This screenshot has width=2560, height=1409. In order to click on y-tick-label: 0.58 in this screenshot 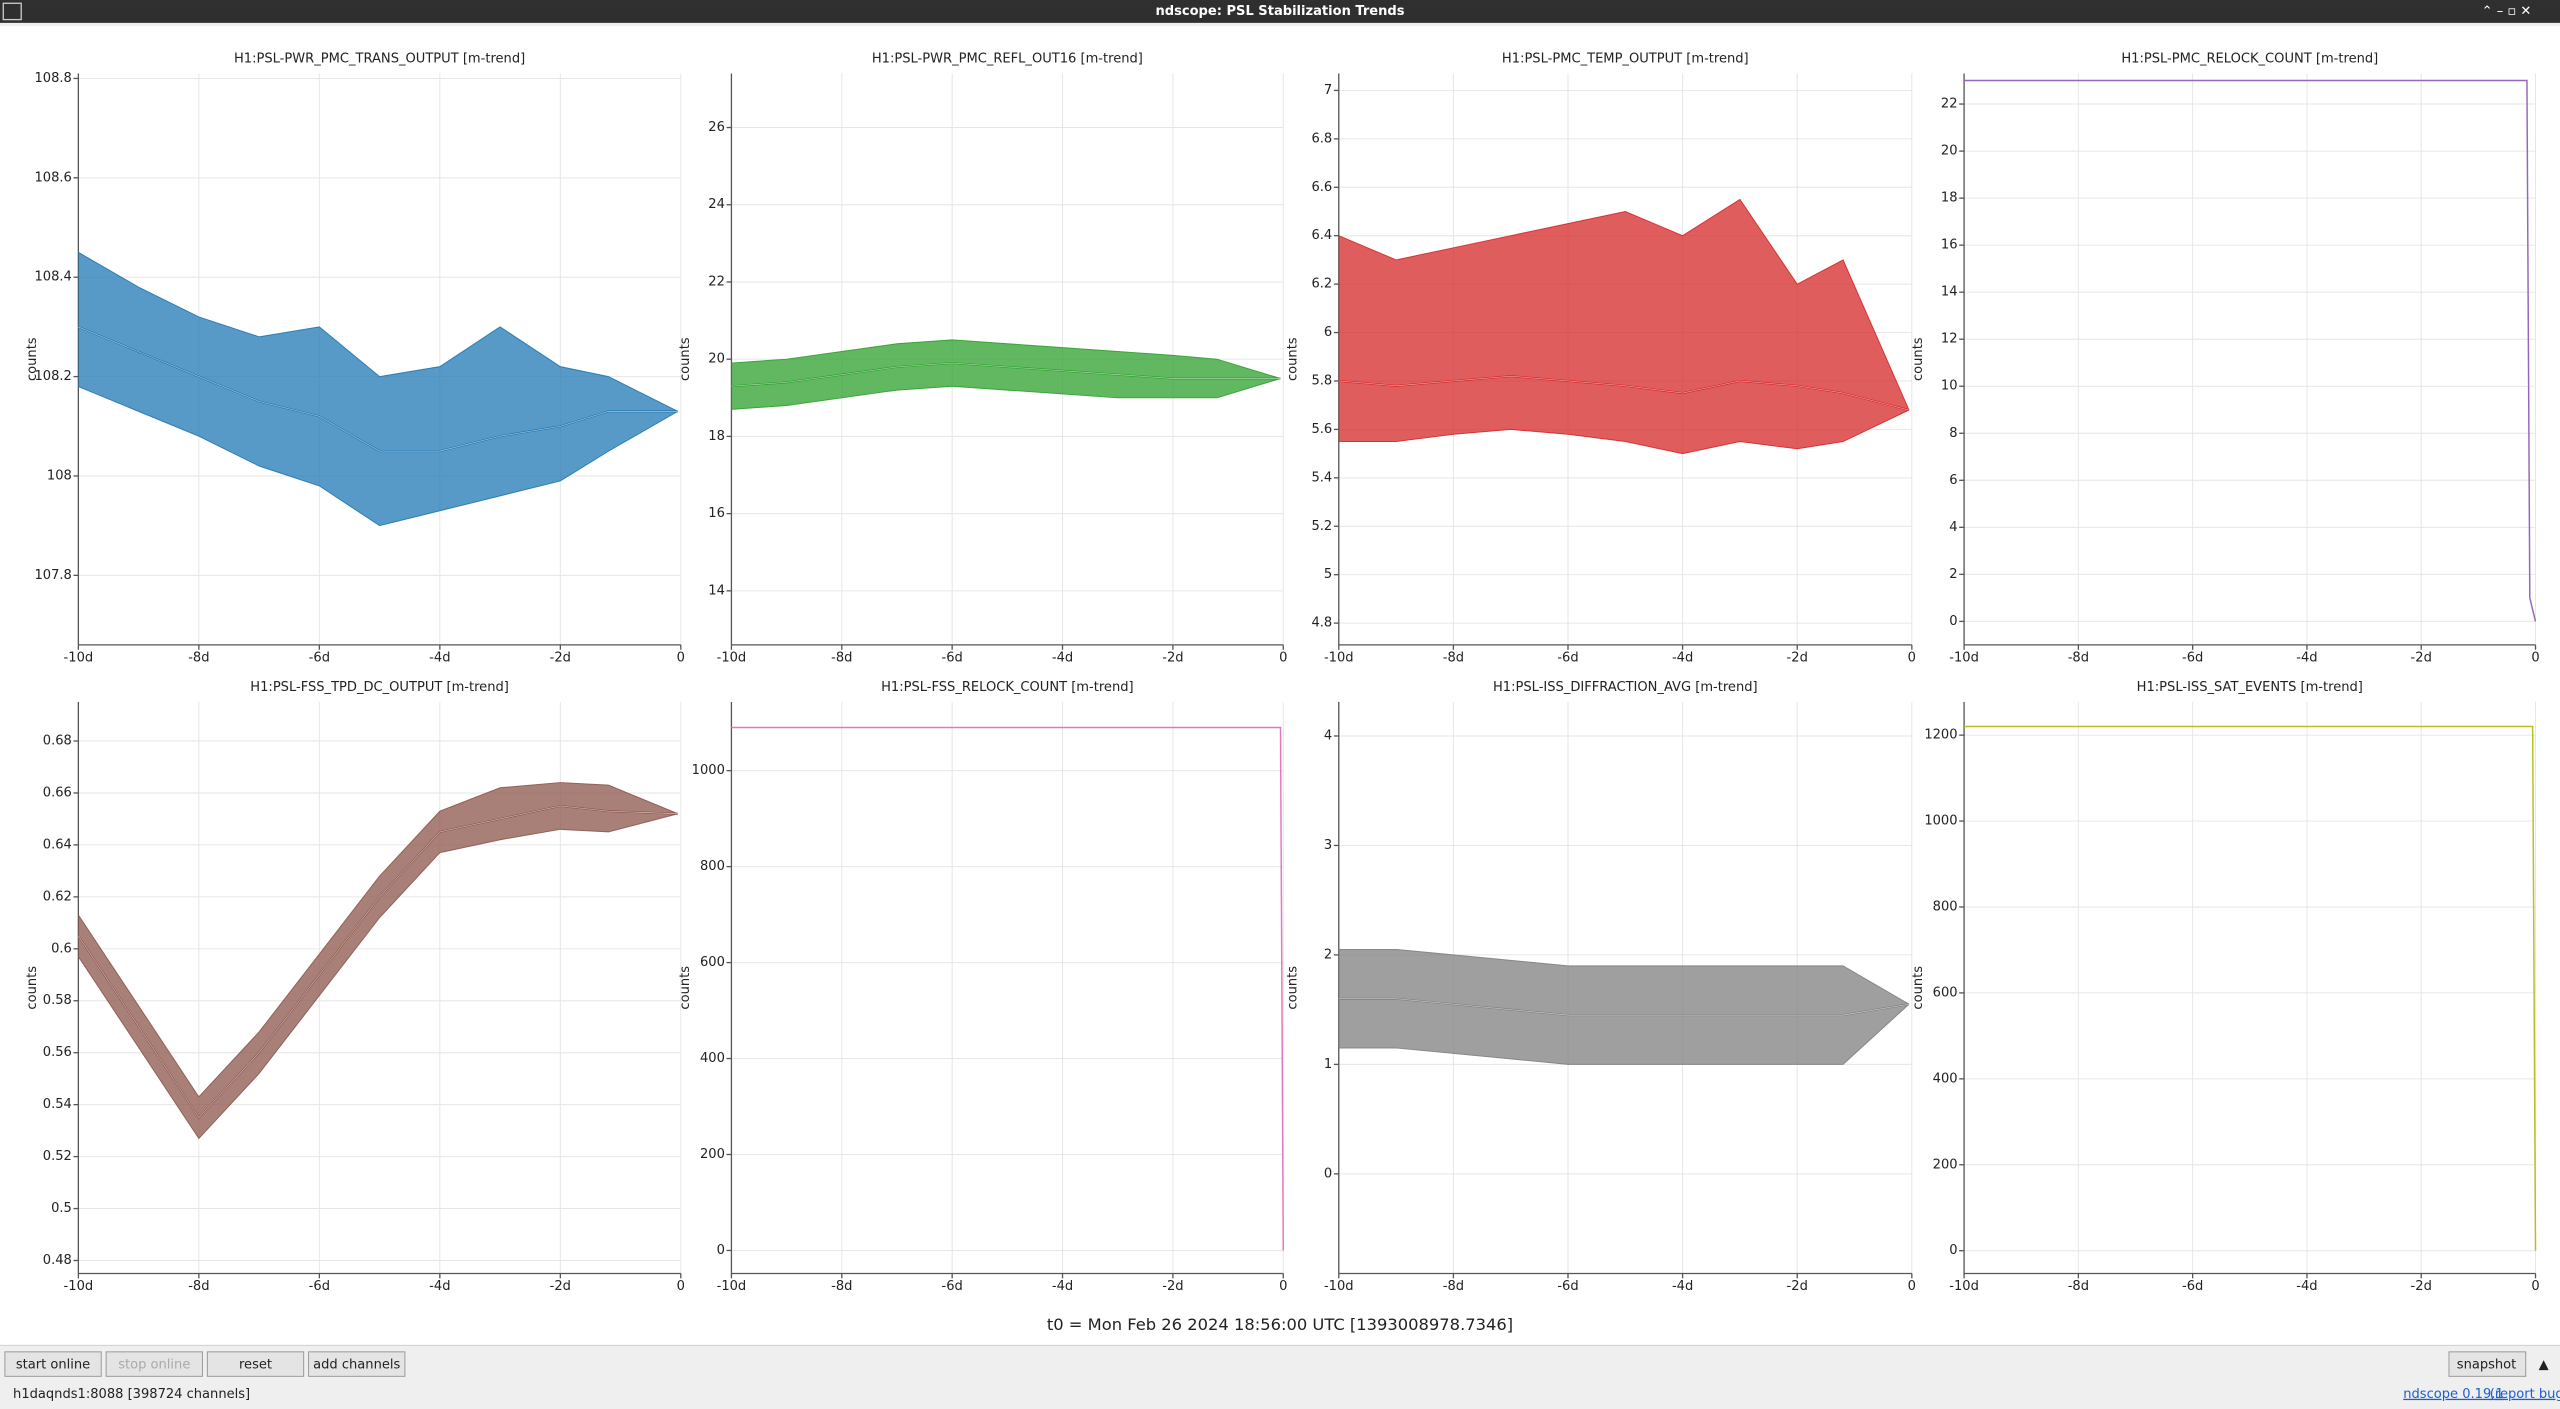, I will do `click(57, 1000)`.